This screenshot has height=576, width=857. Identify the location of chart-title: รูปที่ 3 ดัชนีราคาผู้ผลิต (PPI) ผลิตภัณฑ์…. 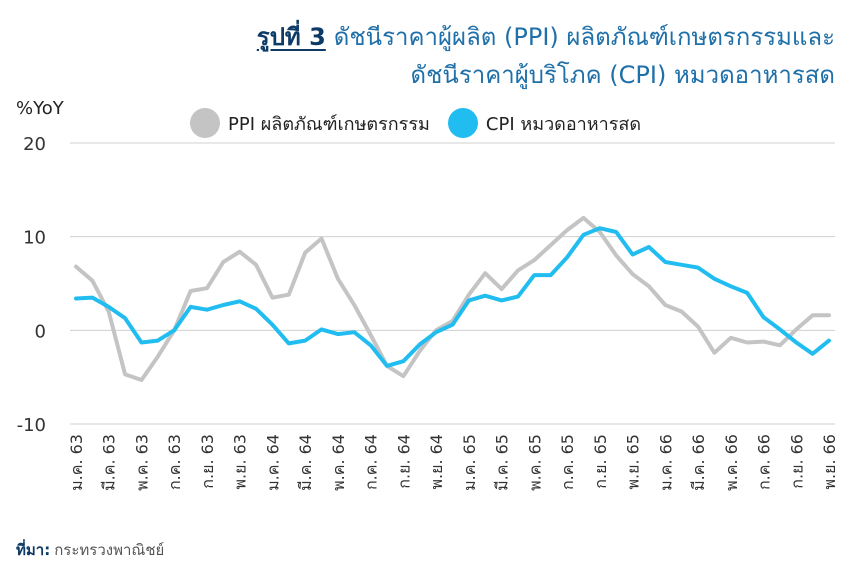
(546, 56).